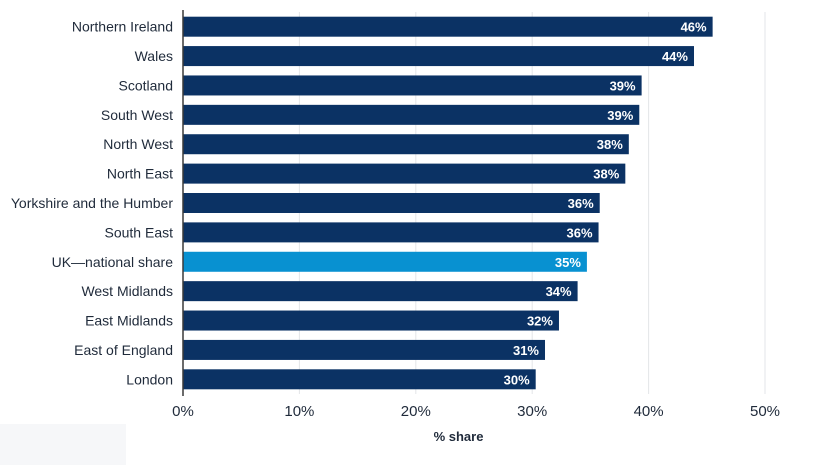  What do you see at coordinates (568, 262) in the screenshot?
I see `value-label: 35%` at bounding box center [568, 262].